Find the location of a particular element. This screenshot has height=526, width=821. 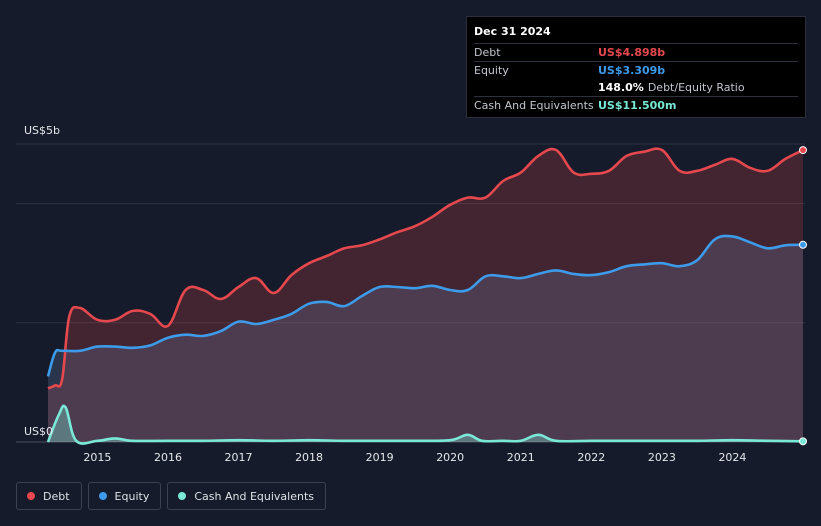

tooltip-row-ratio: 148.0% Debt/Equity Ratio is located at coordinates (636, 87).